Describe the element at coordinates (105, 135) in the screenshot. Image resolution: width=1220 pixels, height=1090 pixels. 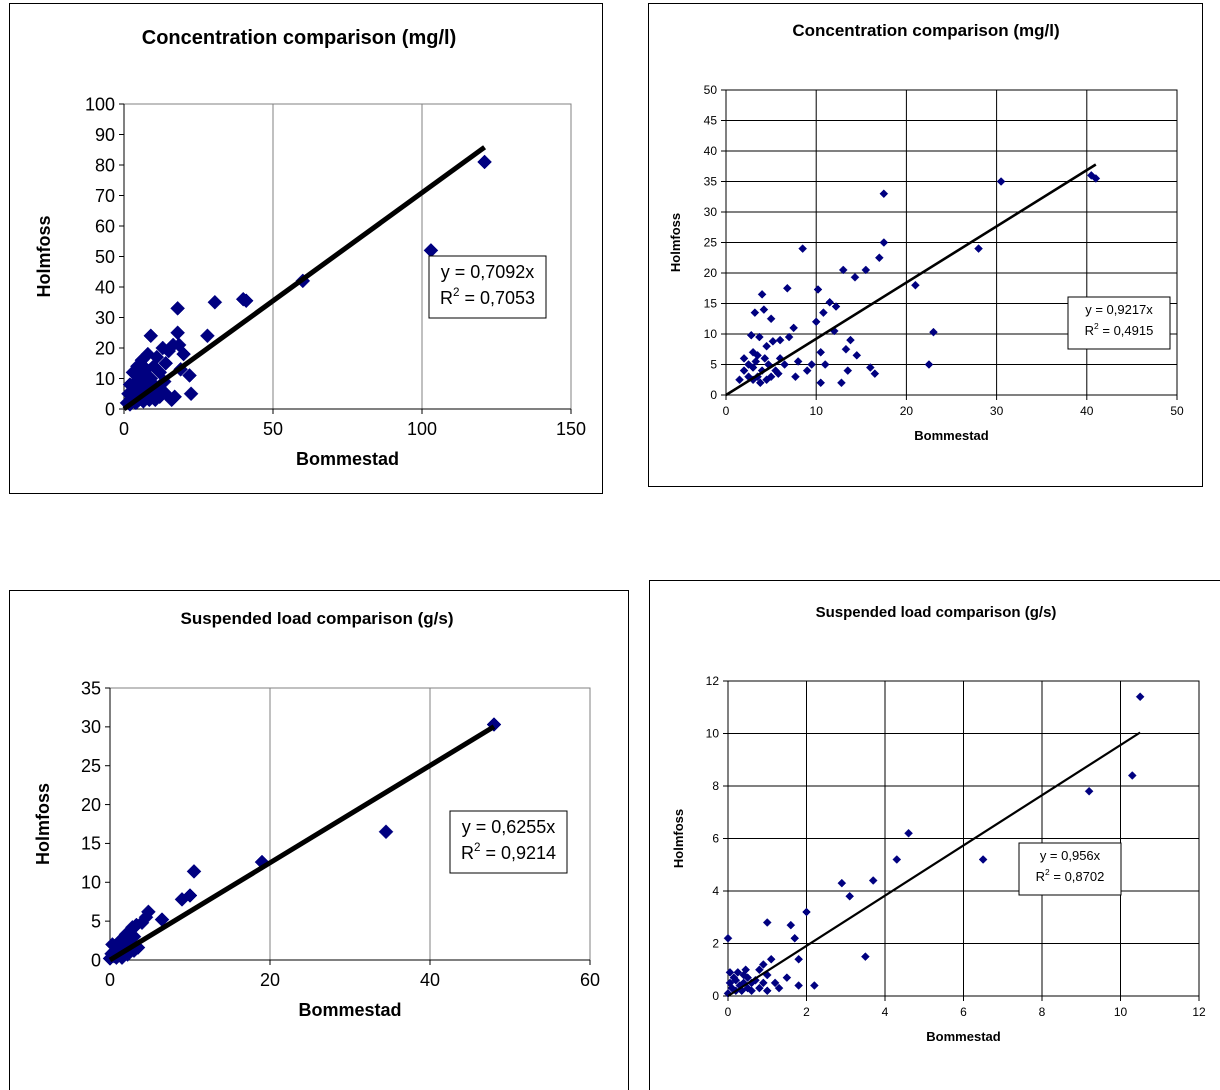
I see `y-tick-label: 90` at that location.